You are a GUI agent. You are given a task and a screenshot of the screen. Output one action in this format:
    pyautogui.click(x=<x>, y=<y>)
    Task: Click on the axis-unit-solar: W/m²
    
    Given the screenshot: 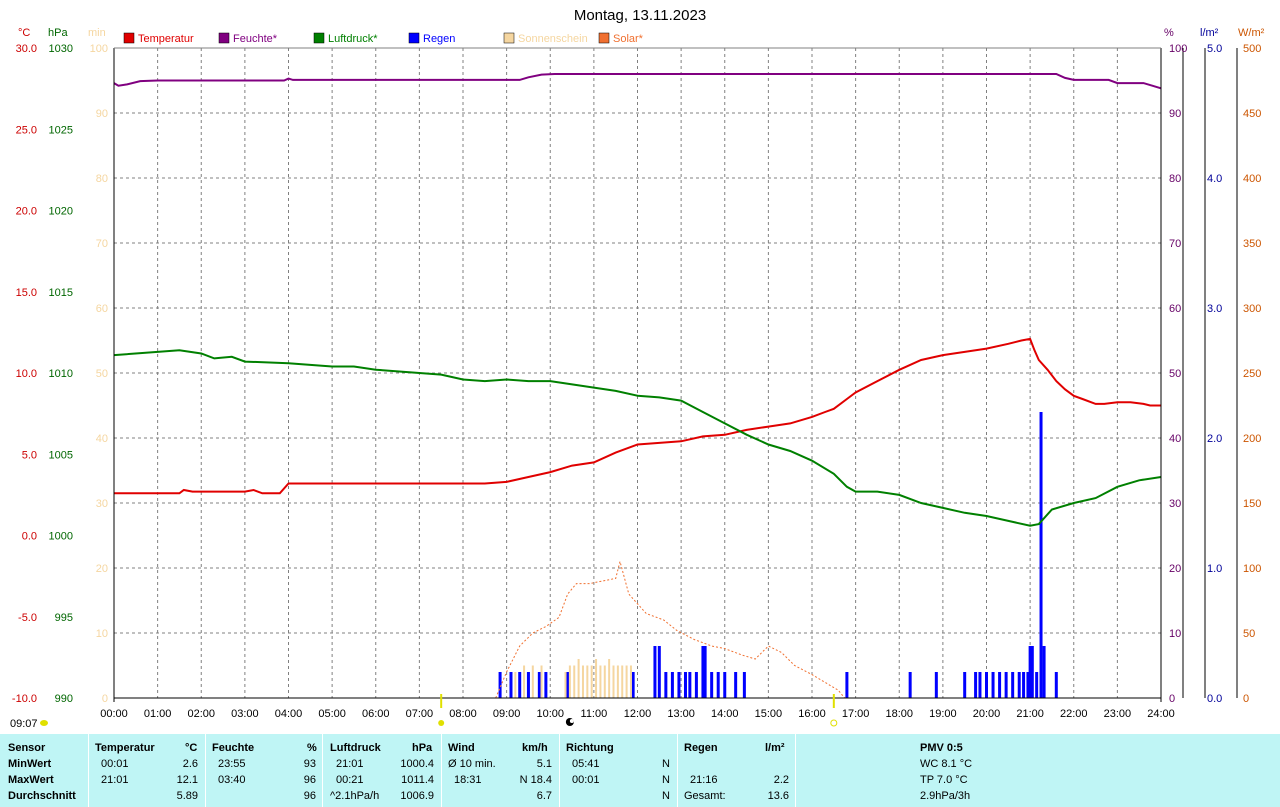 What is the action you would take?
    pyautogui.click(x=1251, y=33)
    